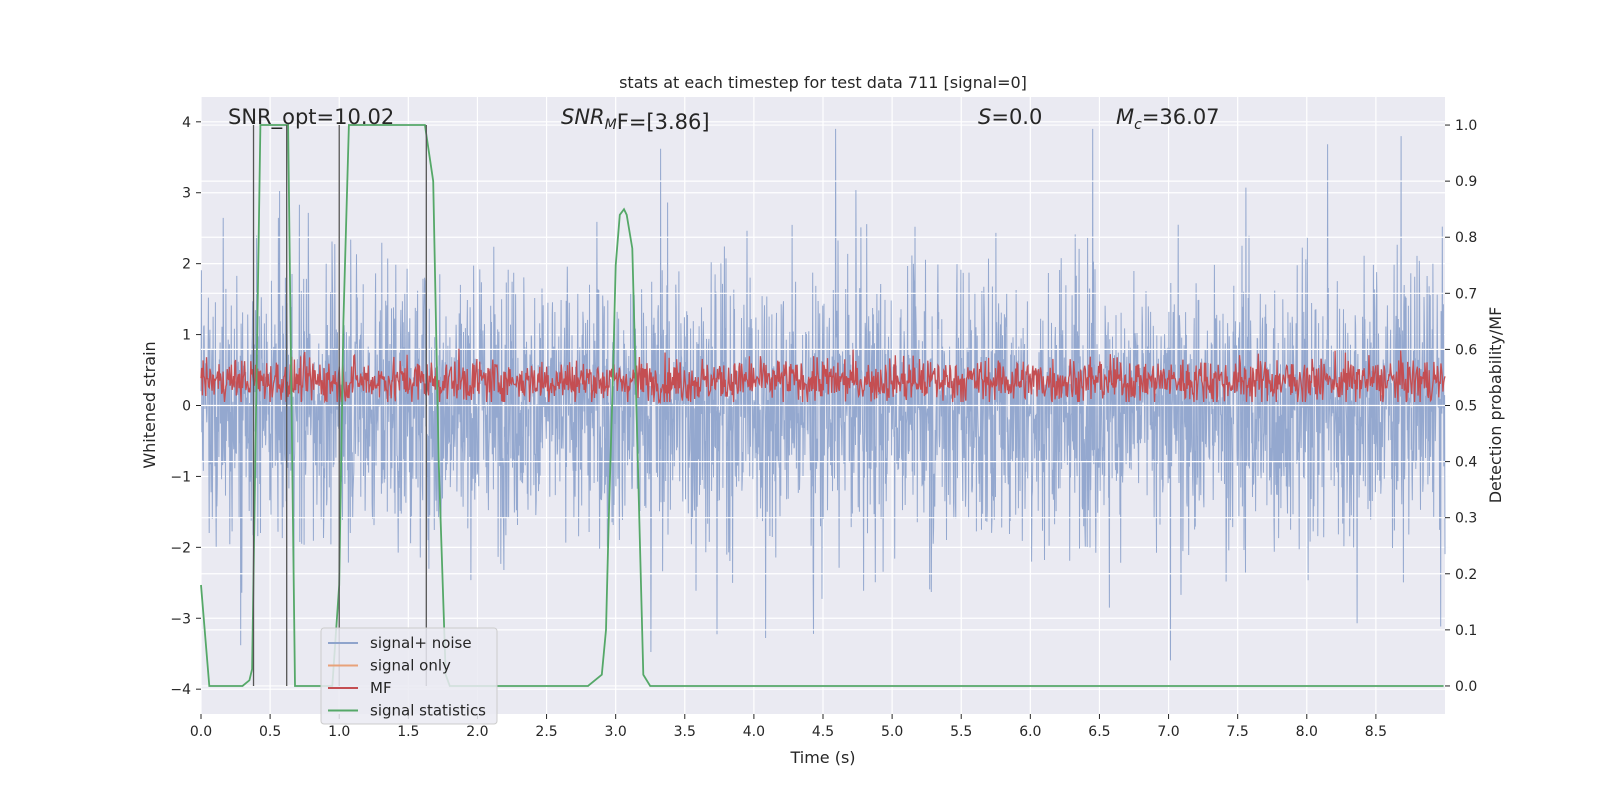 The height and width of the screenshot is (804, 1600). Describe the element at coordinates (311, 117) in the screenshot. I see `snr-opt-annotation: SNR_opt=10.02` at that location.